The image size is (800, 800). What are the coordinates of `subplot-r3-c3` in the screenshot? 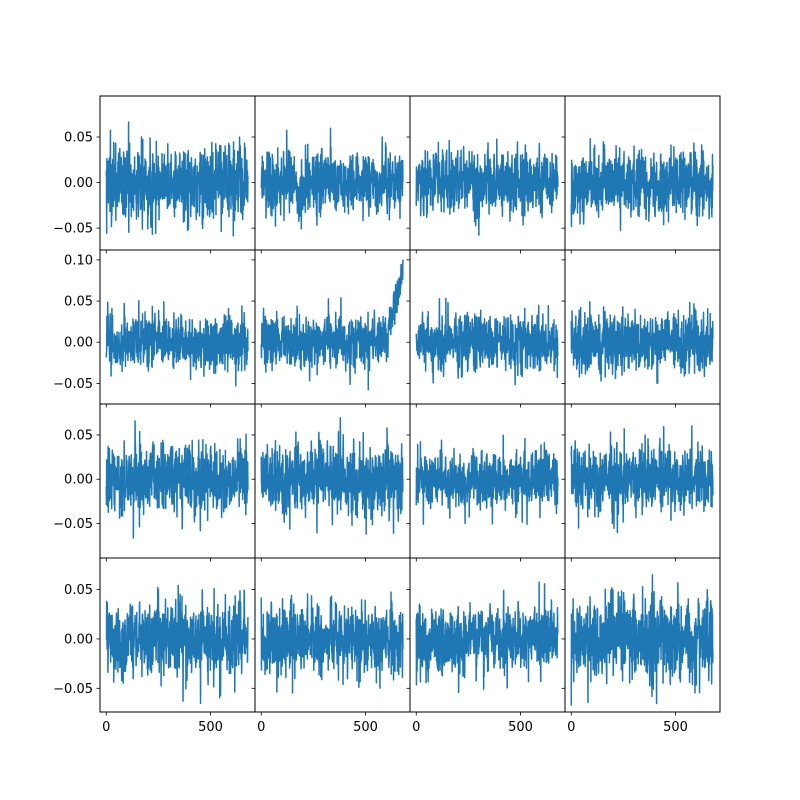 It's located at (641, 636).